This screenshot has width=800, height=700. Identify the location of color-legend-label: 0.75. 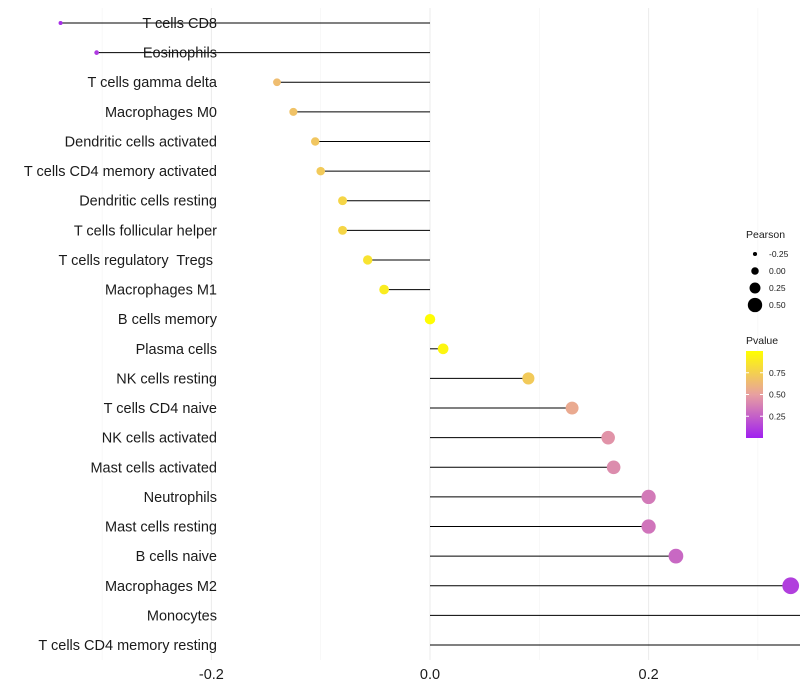
(777, 373).